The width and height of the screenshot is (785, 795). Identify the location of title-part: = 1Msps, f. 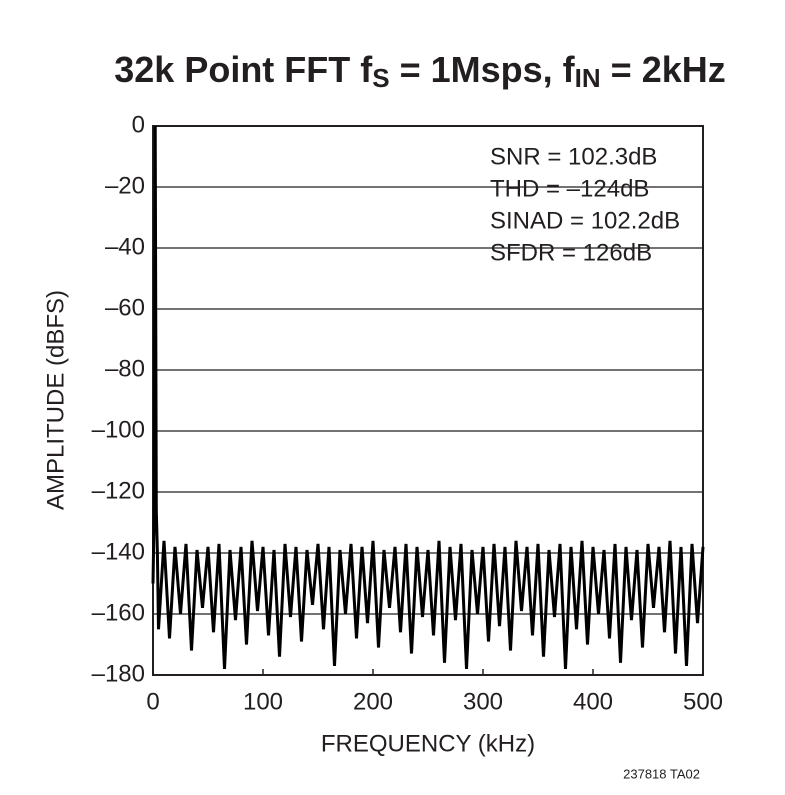
(483, 69).